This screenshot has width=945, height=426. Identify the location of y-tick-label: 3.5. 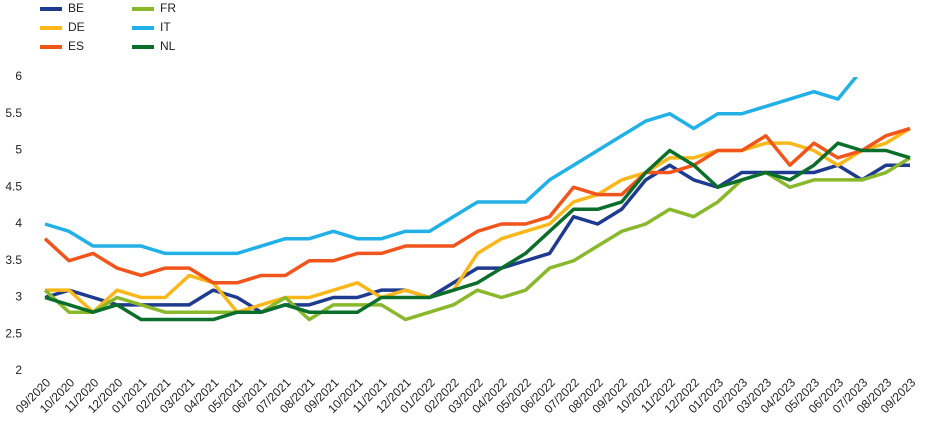
(13, 260).